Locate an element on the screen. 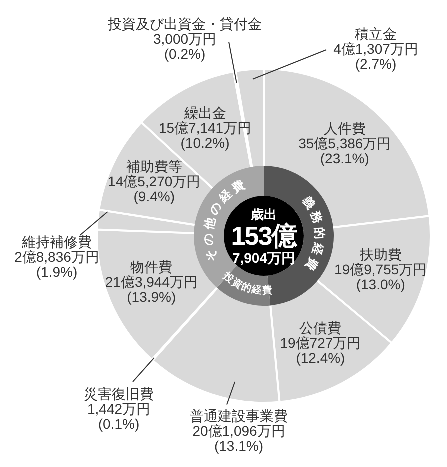 The image size is (447, 467). slice-label: 扶助費 is located at coordinates (380, 254).